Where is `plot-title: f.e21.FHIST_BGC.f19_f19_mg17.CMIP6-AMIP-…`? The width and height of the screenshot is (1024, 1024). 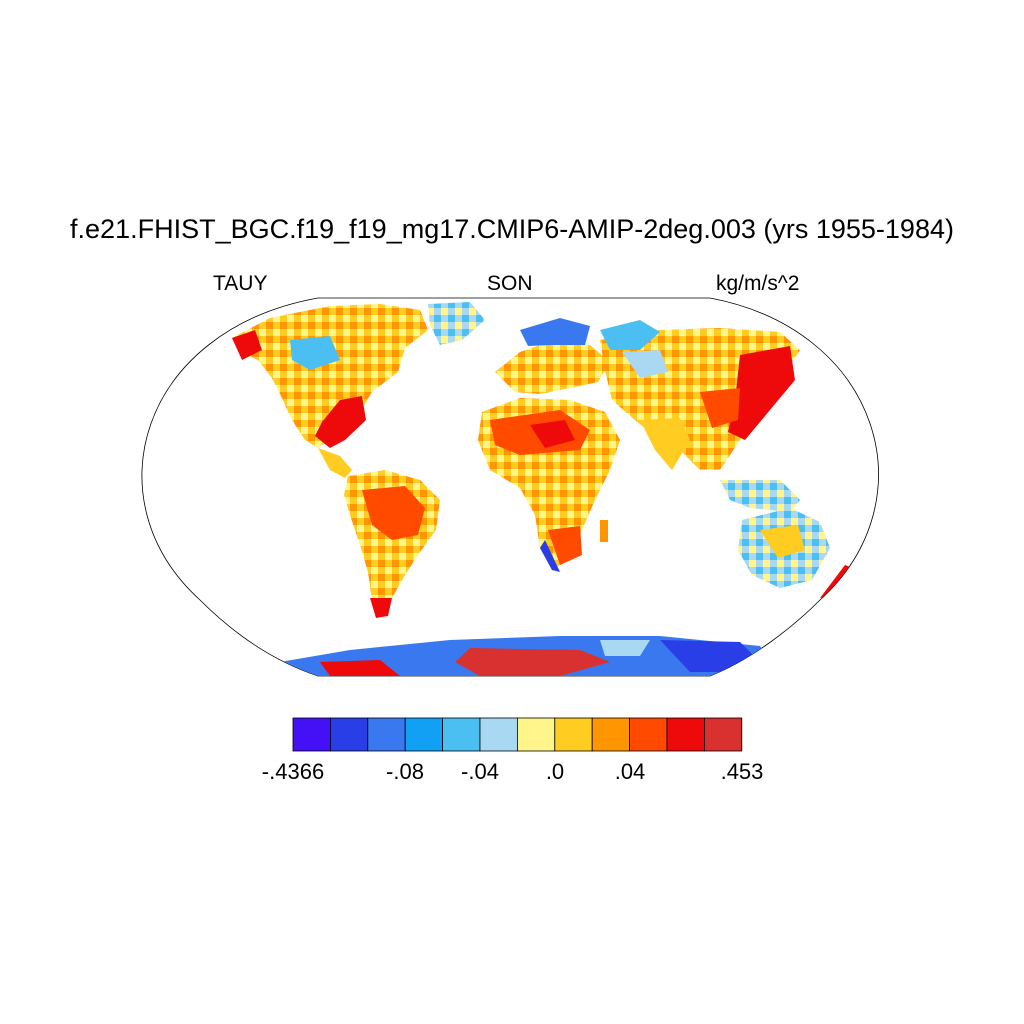
plot-title: f.e21.FHIST_BGC.f19_f19_mg17.CMIP6-AMIP-… is located at coordinates (512, 229).